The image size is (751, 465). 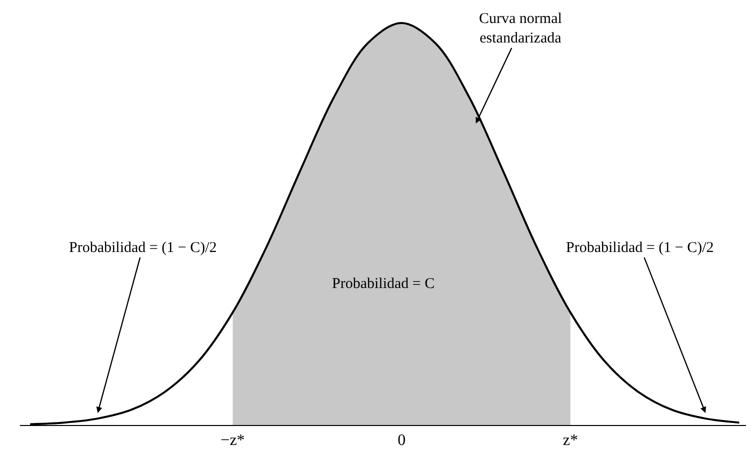 I want to click on x-tick-label: z*, so click(x=570, y=441).